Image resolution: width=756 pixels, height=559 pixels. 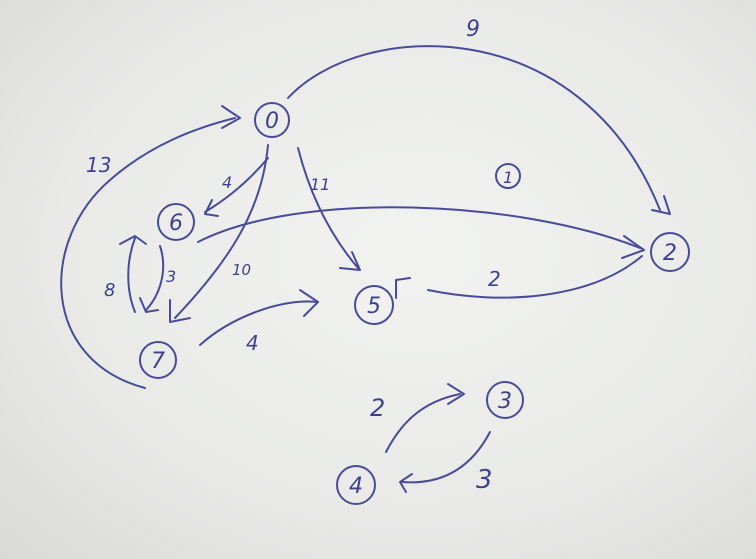 I want to click on node-label: 7, so click(x=158, y=361).